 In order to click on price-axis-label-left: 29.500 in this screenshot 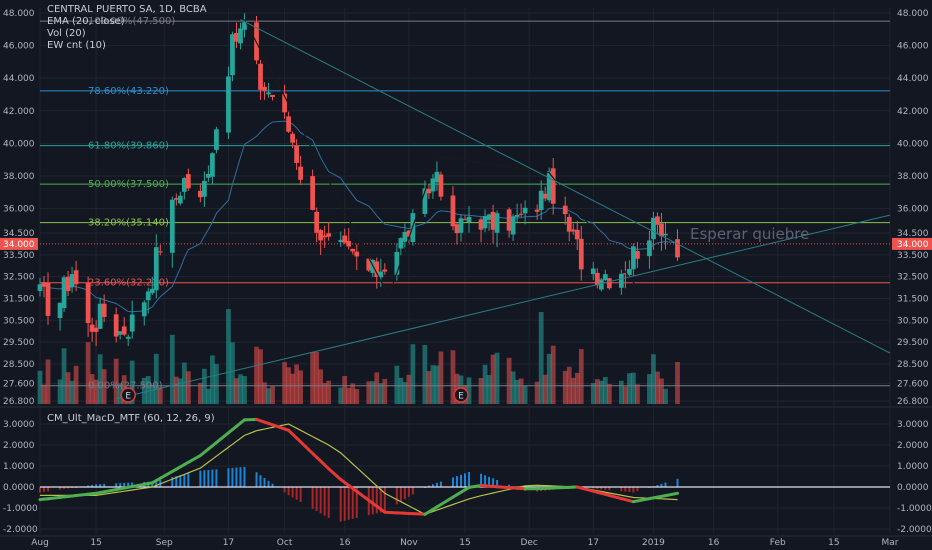, I will do `click(19, 343)`.